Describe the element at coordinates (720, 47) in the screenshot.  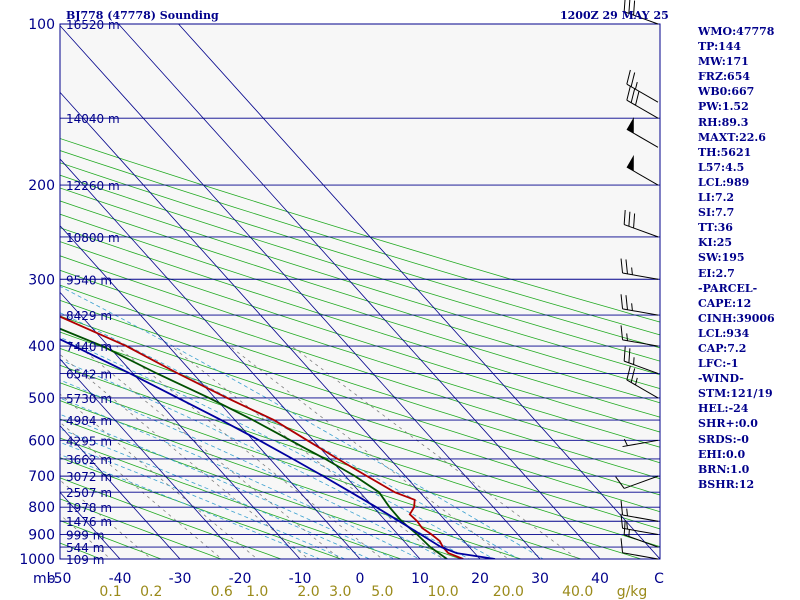
I see `index-item: TP:144` at that location.